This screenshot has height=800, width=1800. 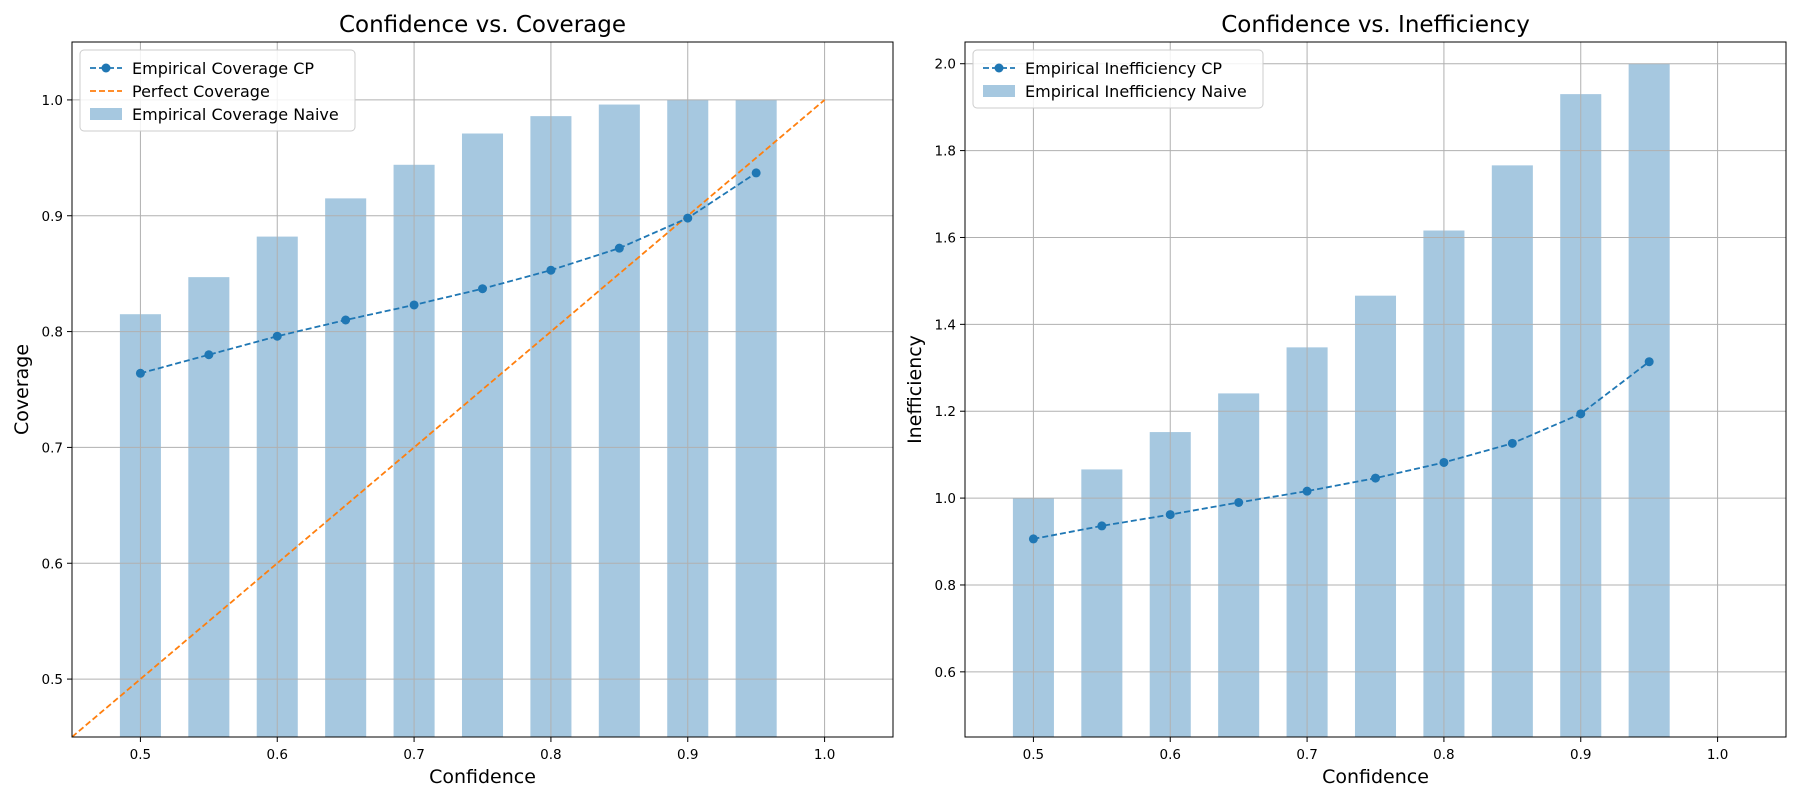 I want to click on y-tick-label: 0.5, so click(x=52, y=680).